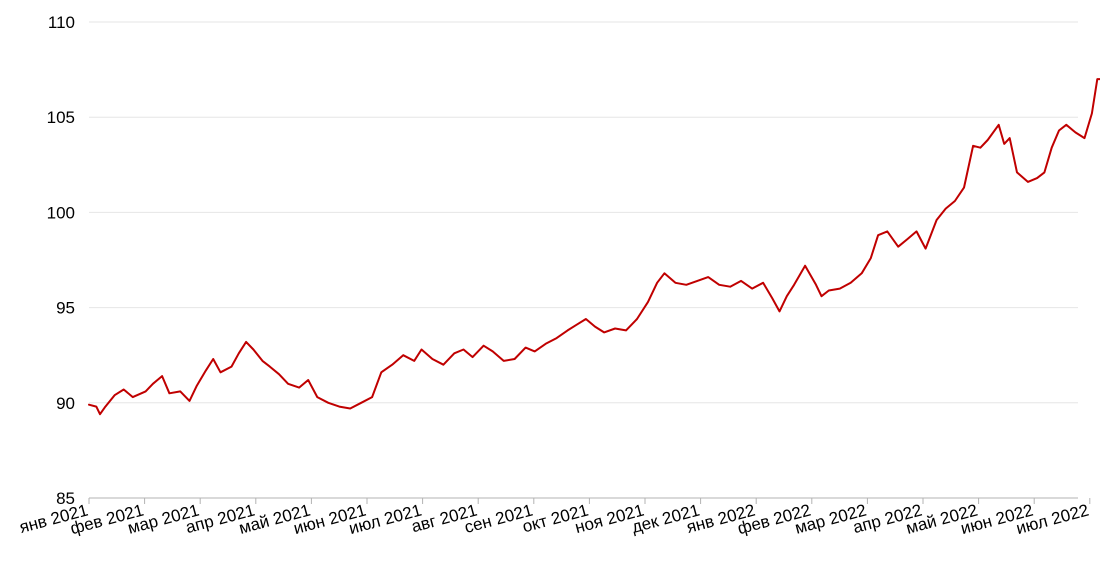  Describe the element at coordinates (65, 498) in the screenshot. I see `y-tick-label: 85` at that location.